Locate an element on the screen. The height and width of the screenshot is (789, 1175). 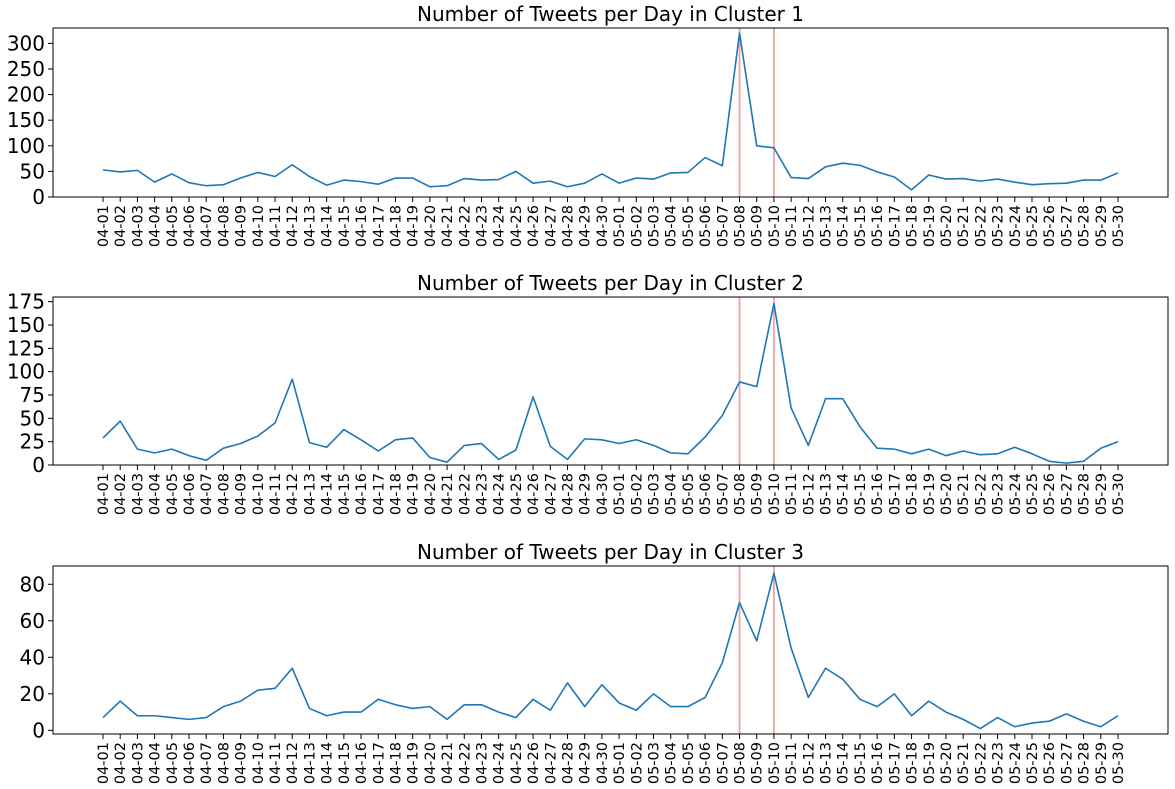
y-tick-label: 75 is located at coordinates (32, 395).